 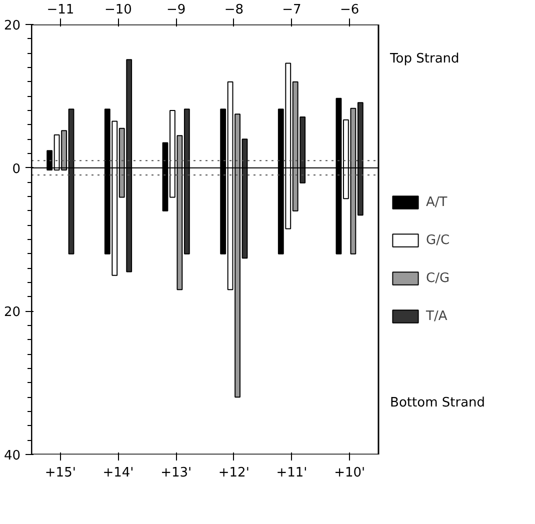 What do you see at coordinates (12, 456) in the screenshot?
I see `y-tick-label: 40` at bounding box center [12, 456].